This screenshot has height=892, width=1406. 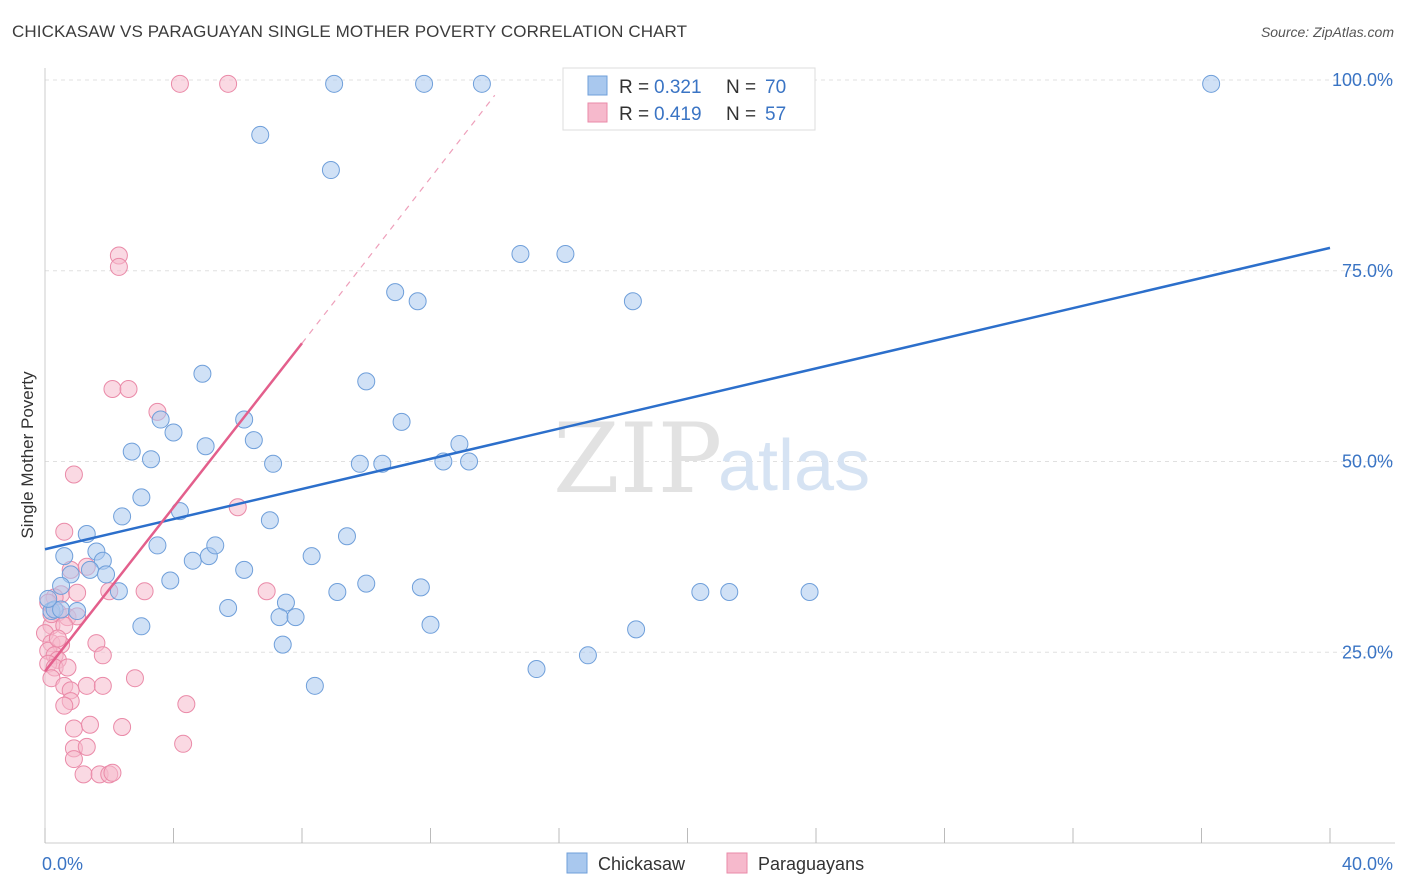 I want to click on chickasaw-n-label: N =, so click(x=741, y=87).